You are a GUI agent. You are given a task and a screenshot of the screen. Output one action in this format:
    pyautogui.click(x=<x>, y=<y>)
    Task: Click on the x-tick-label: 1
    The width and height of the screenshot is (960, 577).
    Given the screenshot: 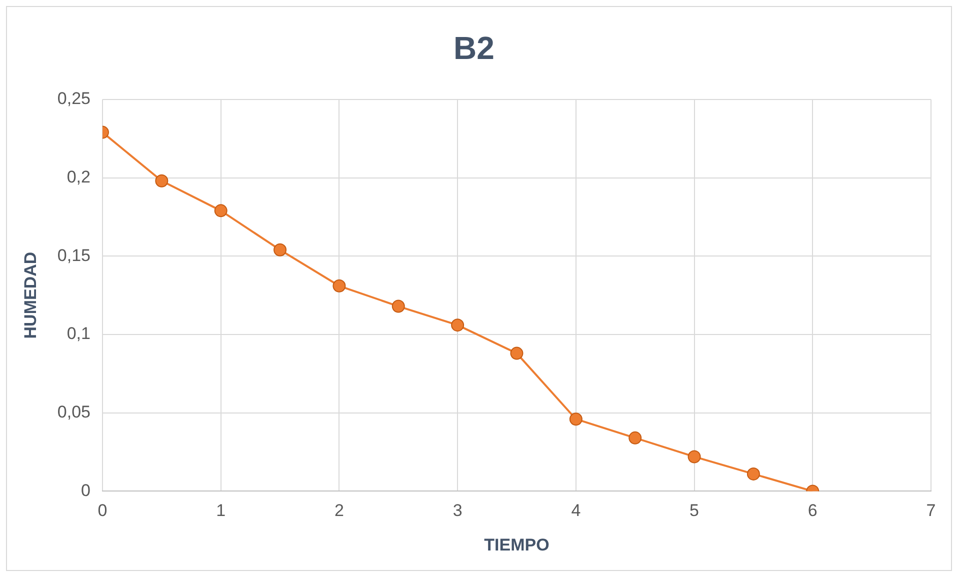 What is the action you would take?
    pyautogui.click(x=221, y=510)
    